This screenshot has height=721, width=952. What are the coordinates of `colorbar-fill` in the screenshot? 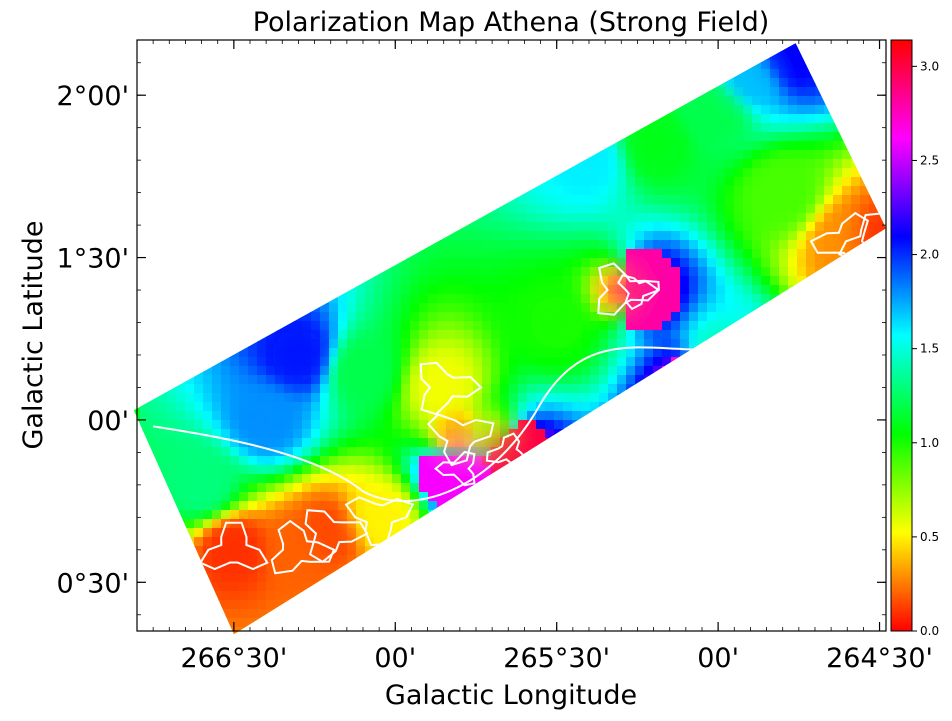 It's located at (901, 335).